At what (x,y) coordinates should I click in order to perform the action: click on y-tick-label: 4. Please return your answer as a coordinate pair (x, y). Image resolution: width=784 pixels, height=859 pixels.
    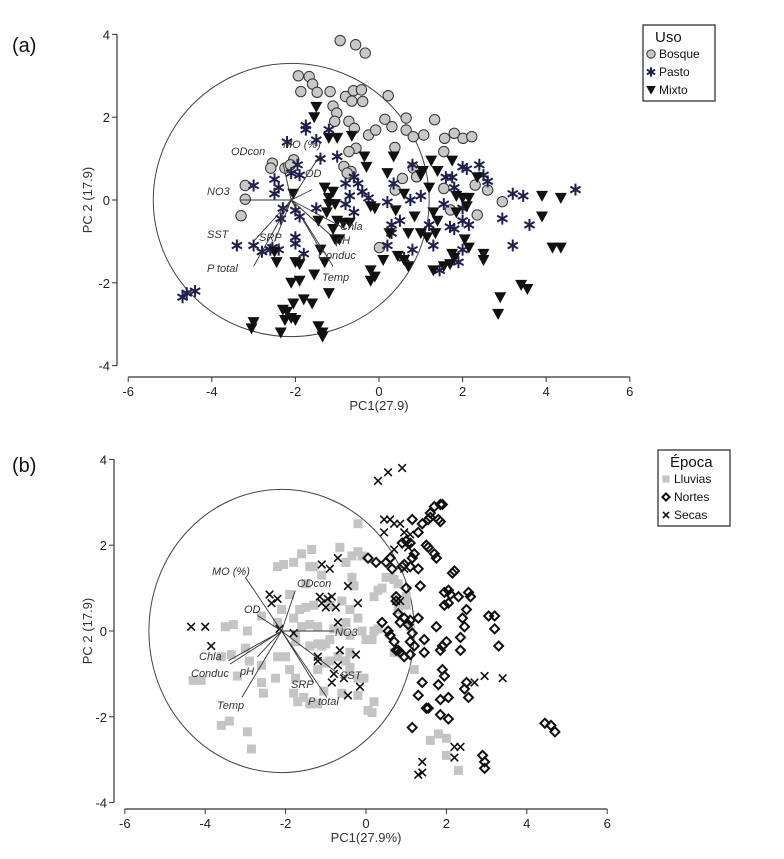
    Looking at the image, I should click on (106, 34).